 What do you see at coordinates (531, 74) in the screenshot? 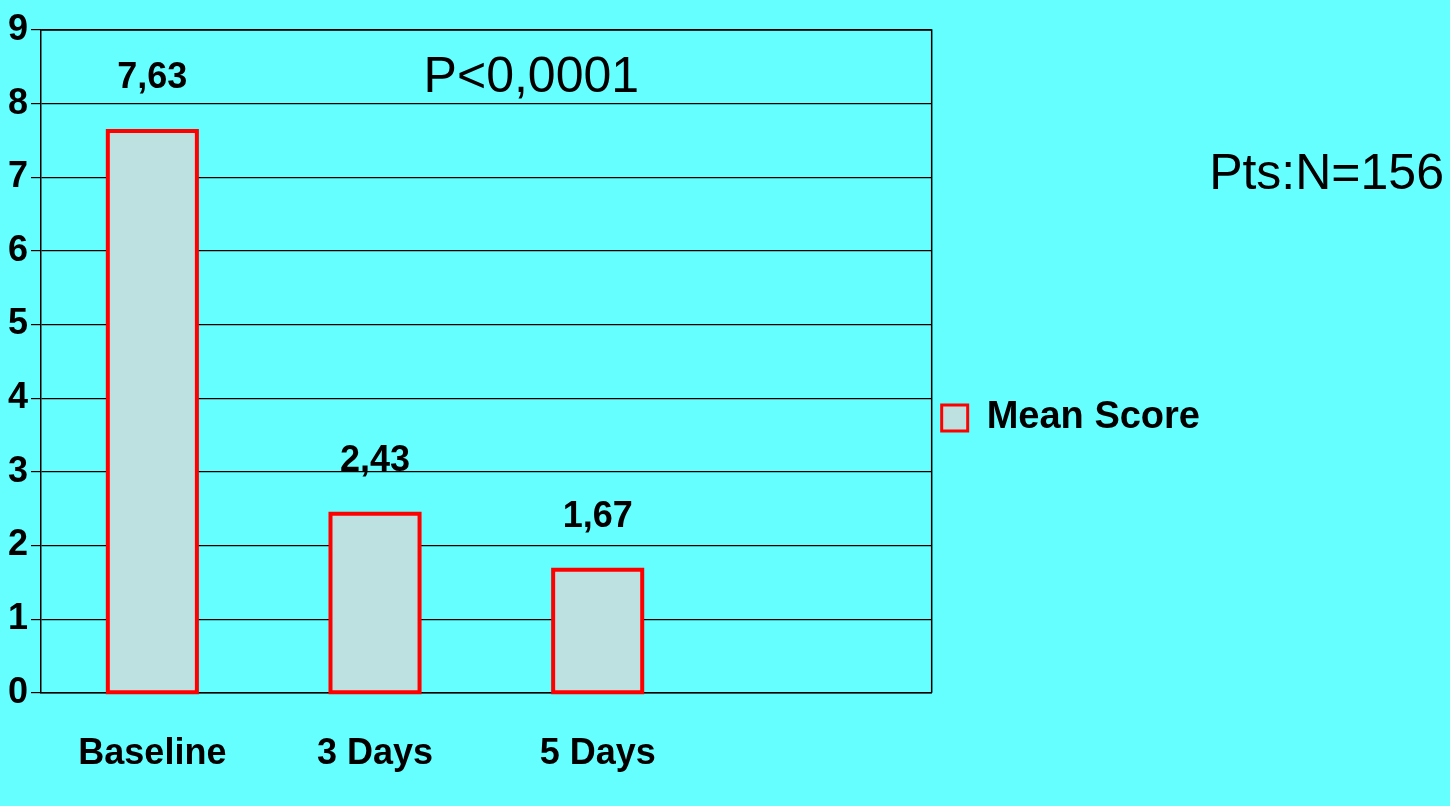
I see `annotation: P<0,0001` at bounding box center [531, 74].